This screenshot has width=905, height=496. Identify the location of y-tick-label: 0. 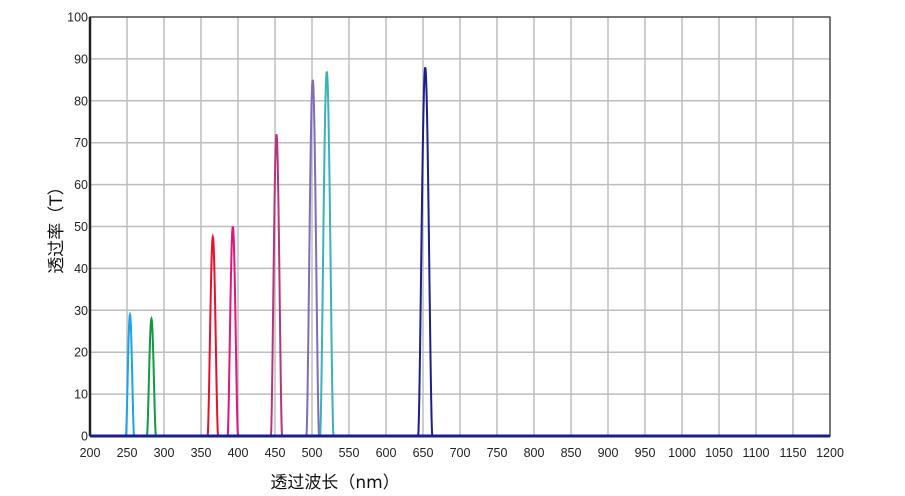
(84, 437).